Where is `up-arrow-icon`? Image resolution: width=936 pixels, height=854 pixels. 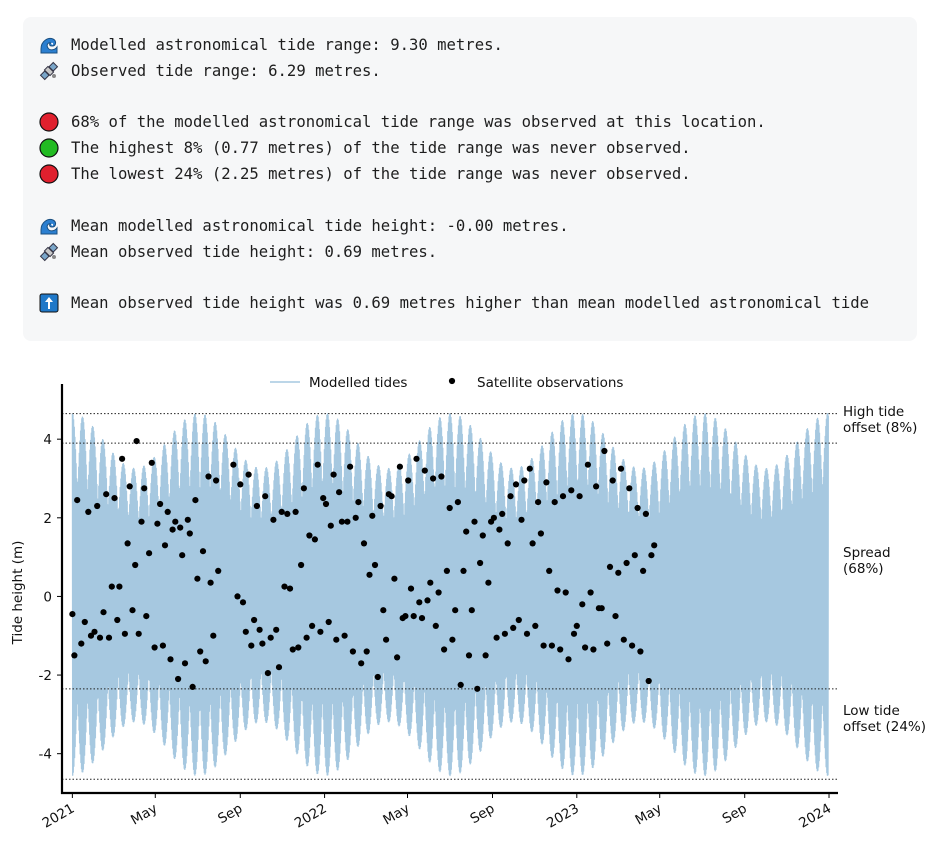
up-arrow-icon is located at coordinates (49, 303).